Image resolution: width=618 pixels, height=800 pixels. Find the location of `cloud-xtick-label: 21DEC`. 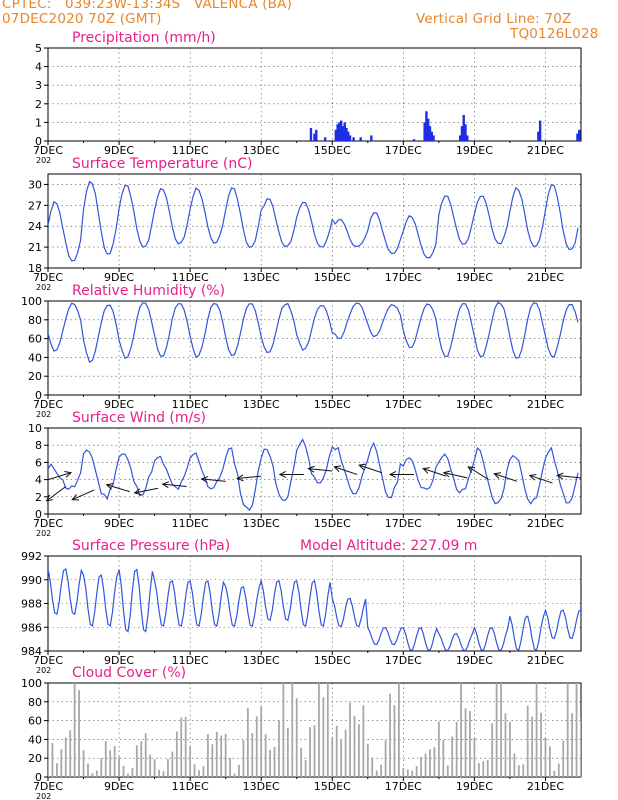

cloud-xtick-label: 21DEC is located at coordinates (545, 786).